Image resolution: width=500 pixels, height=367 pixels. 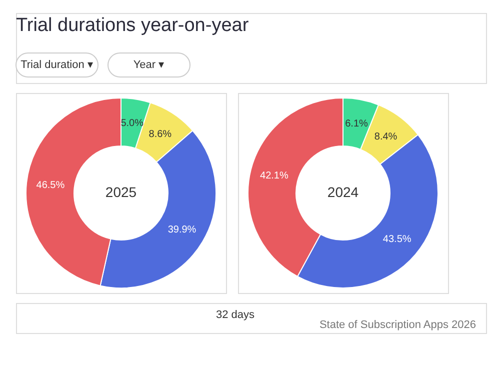 I want to click on data-label: 8.6%, so click(x=160, y=134).